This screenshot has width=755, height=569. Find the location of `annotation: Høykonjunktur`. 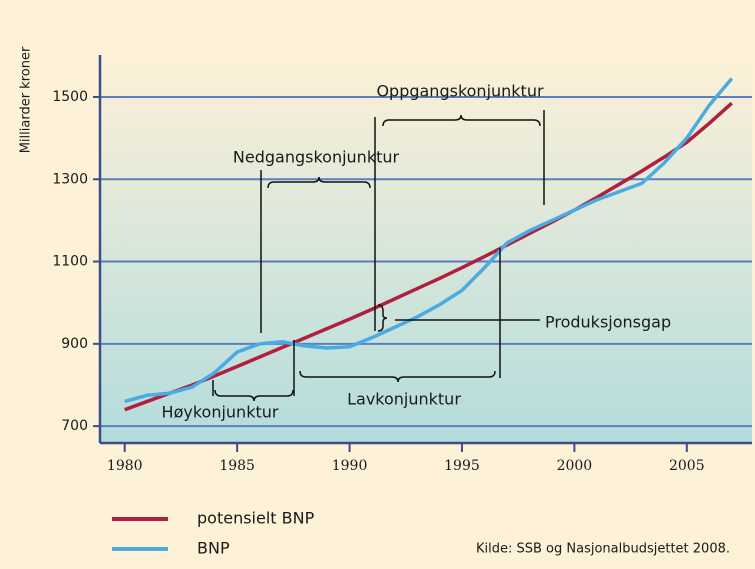

annotation: Høykonjunktur is located at coordinates (220, 412).